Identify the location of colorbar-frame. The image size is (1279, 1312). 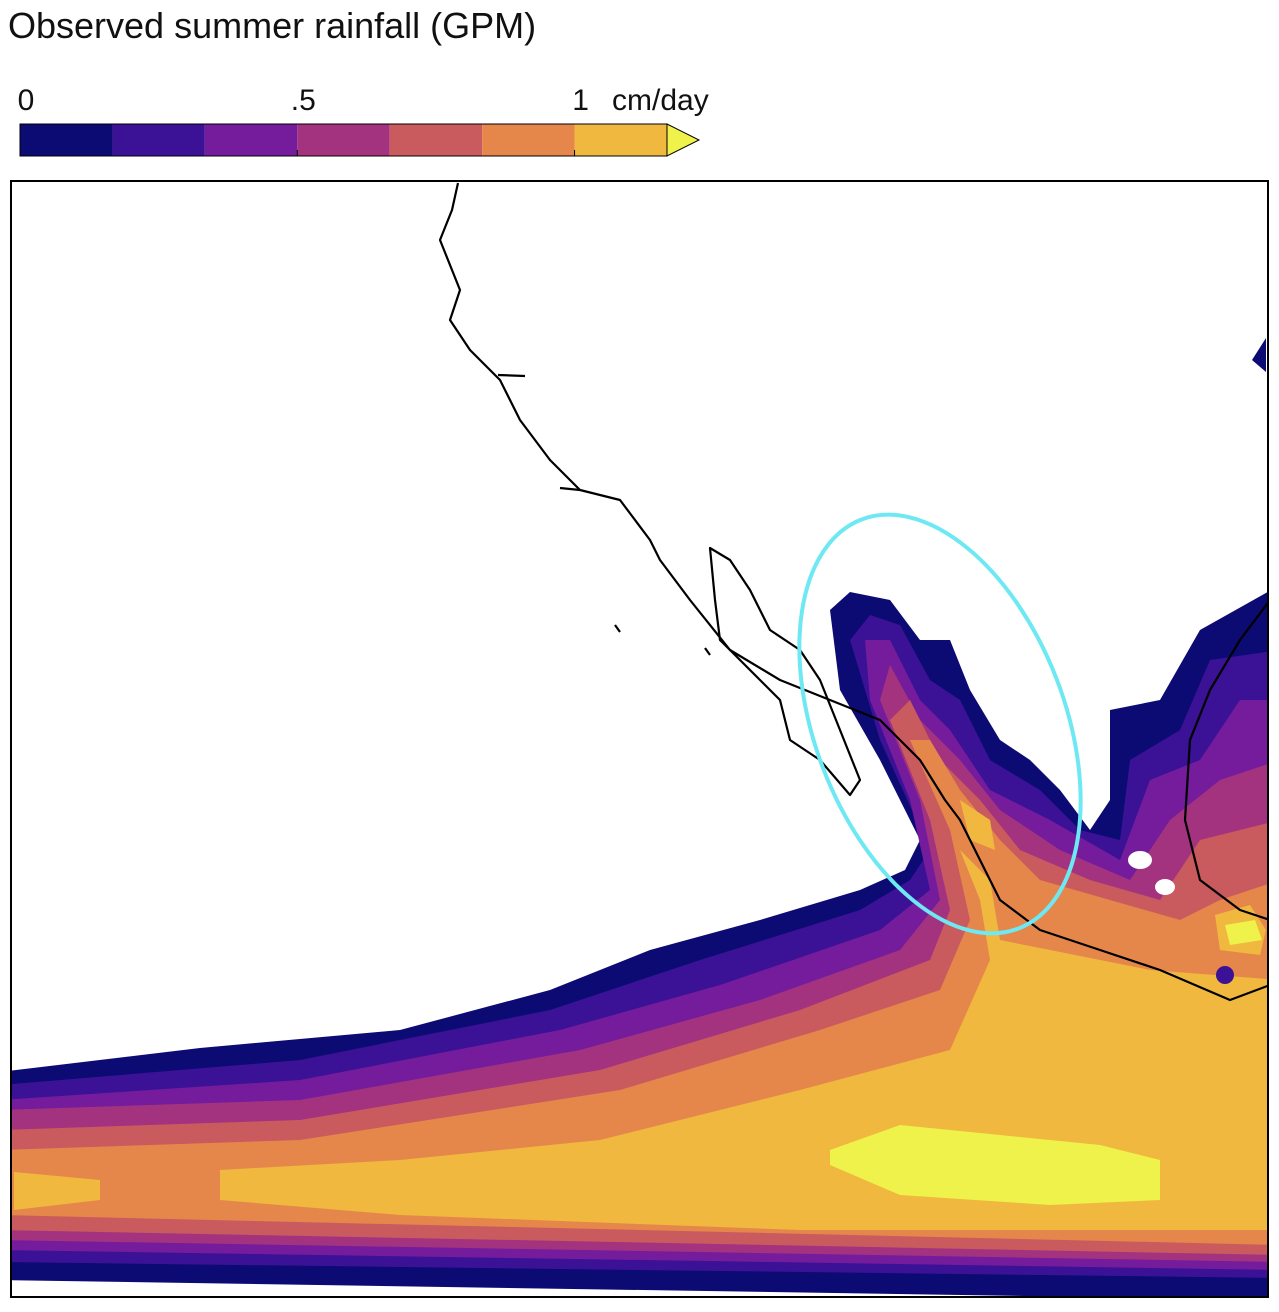
(343, 140).